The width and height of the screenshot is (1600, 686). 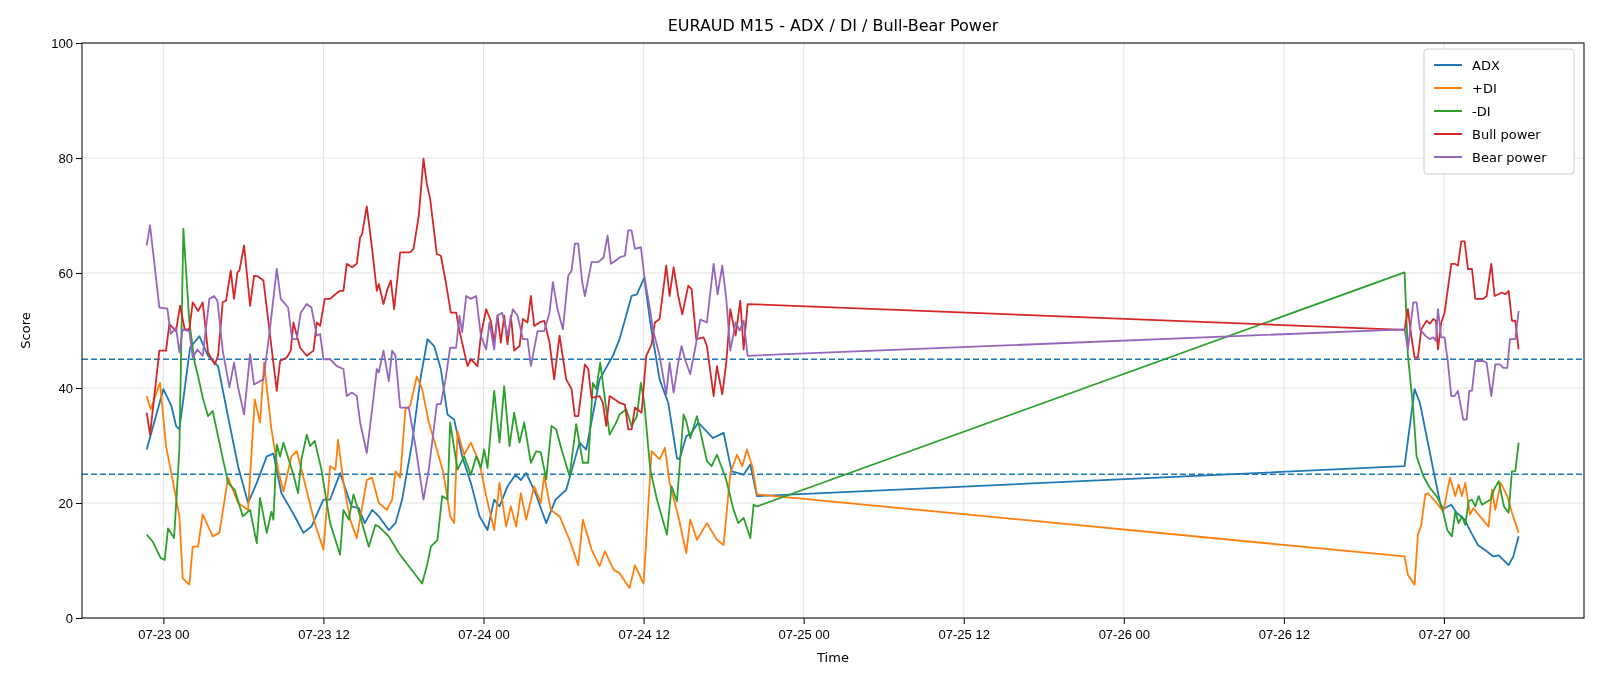 What do you see at coordinates (65, 388) in the screenshot?
I see `y-tick-label: 40` at bounding box center [65, 388].